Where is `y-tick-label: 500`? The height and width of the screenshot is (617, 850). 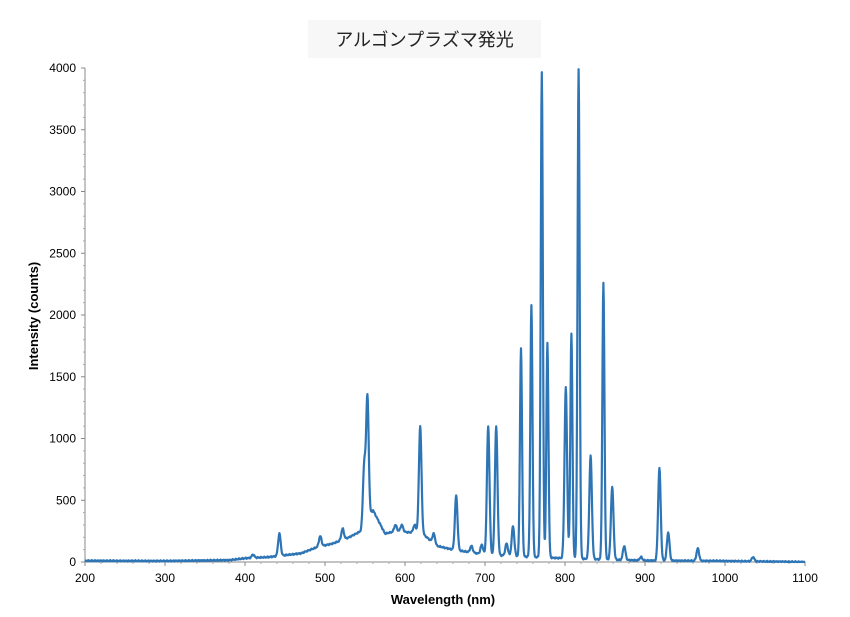 y-tick-label: 500 is located at coordinates (66, 500).